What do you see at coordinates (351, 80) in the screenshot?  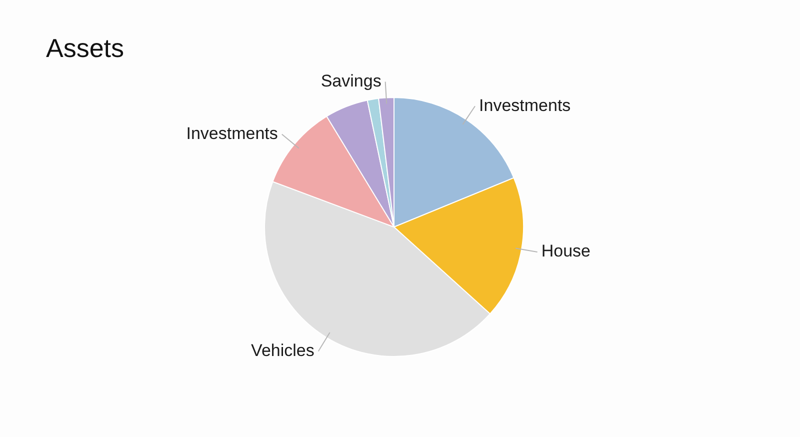 I see `slice-label: Savings` at bounding box center [351, 80].